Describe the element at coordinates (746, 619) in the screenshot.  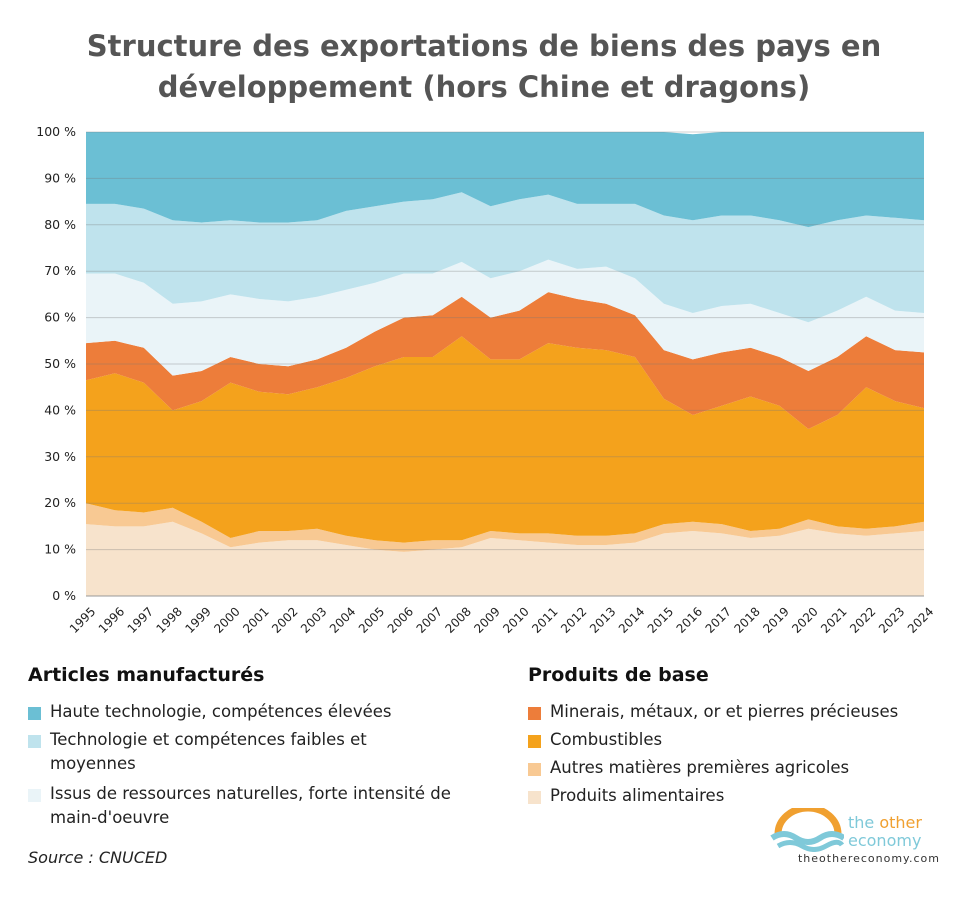
I see `x-tick-label: 2018` at that location.